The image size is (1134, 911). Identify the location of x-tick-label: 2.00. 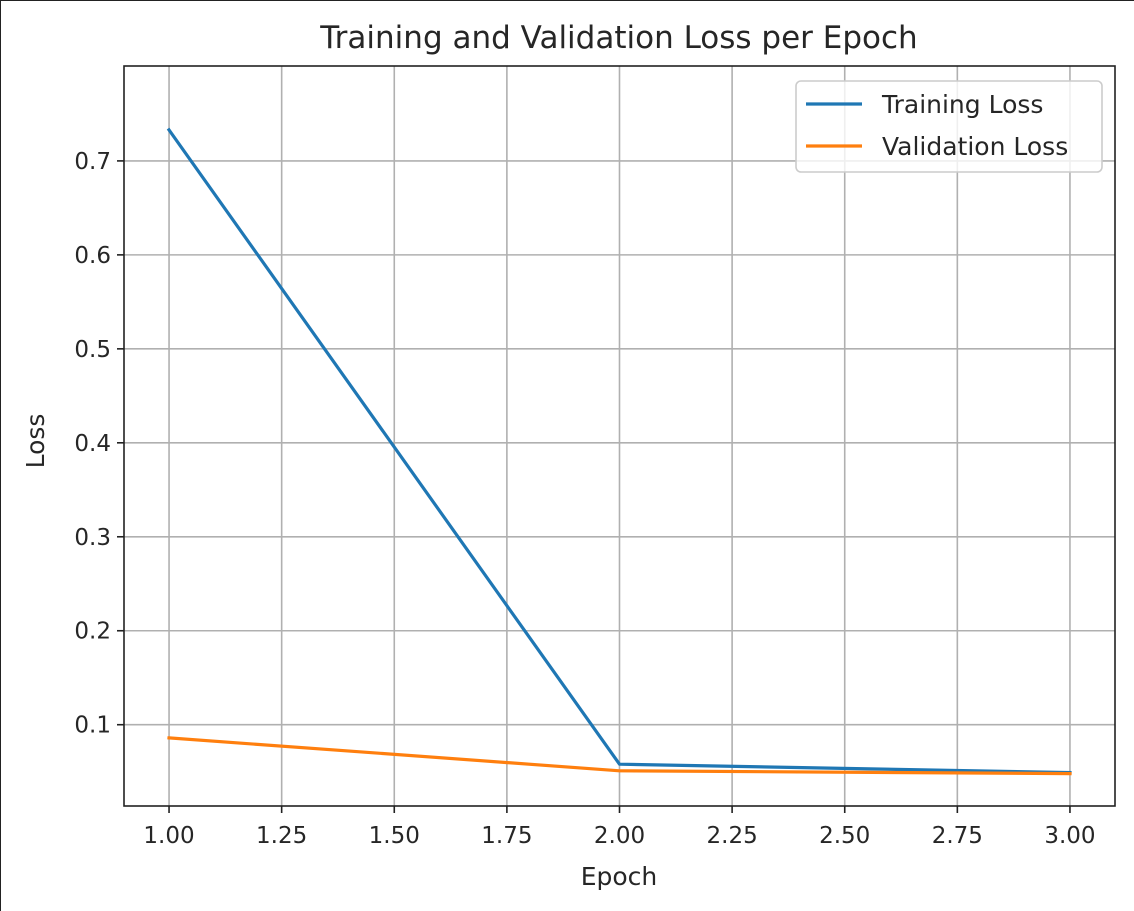
(619, 836).